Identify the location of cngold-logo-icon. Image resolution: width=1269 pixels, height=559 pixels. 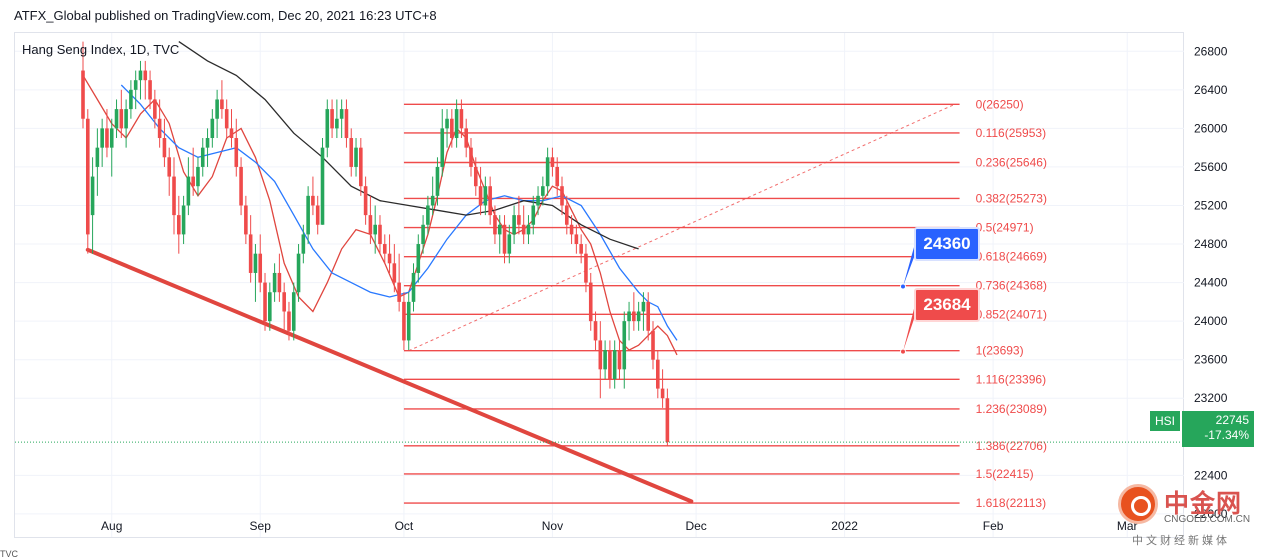
(1138, 504).